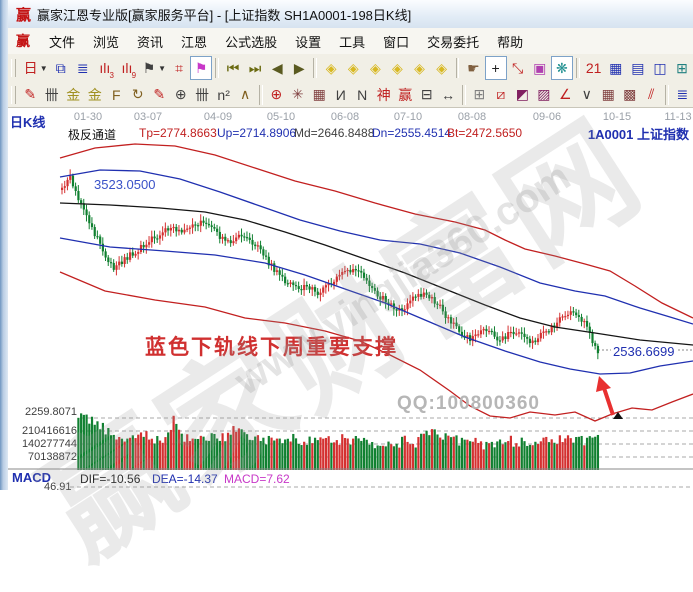 This screenshot has width=693, height=592. Describe the element at coordinates (277, 67) in the screenshot. I see `prev-bar-button: ◀` at that location.